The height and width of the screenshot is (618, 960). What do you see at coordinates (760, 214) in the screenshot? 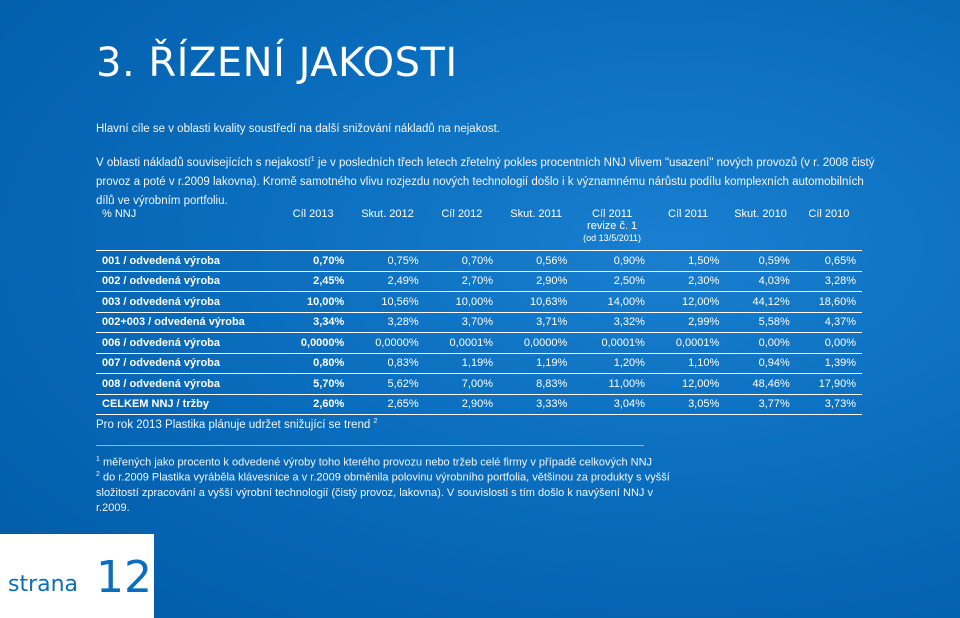
I see `column-header: Skut. 2010` at bounding box center [760, 214].